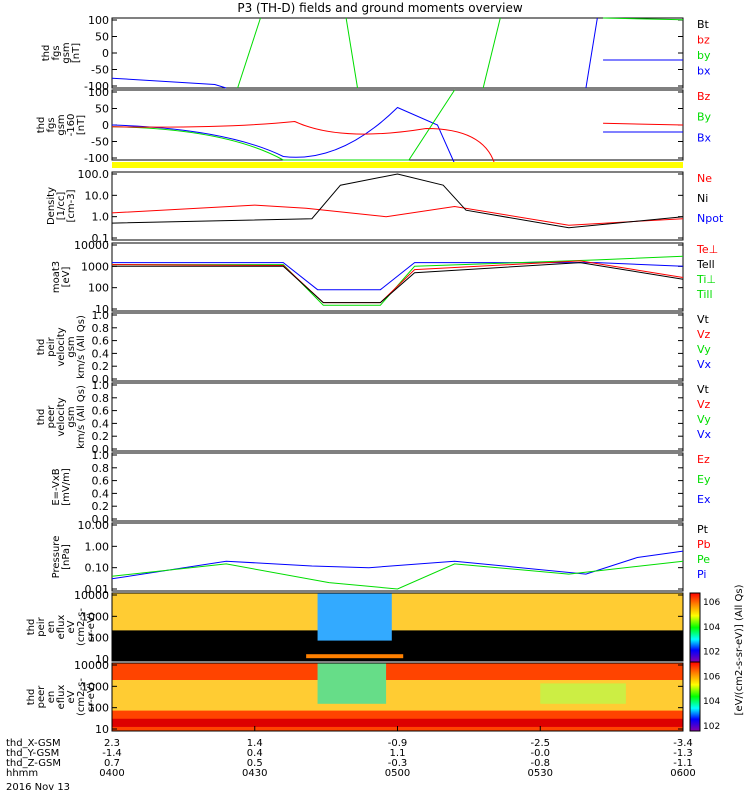 The image size is (750, 800). Describe the element at coordinates (97, 546) in the screenshot. I see `y-tick-label: 1.00` at that location.